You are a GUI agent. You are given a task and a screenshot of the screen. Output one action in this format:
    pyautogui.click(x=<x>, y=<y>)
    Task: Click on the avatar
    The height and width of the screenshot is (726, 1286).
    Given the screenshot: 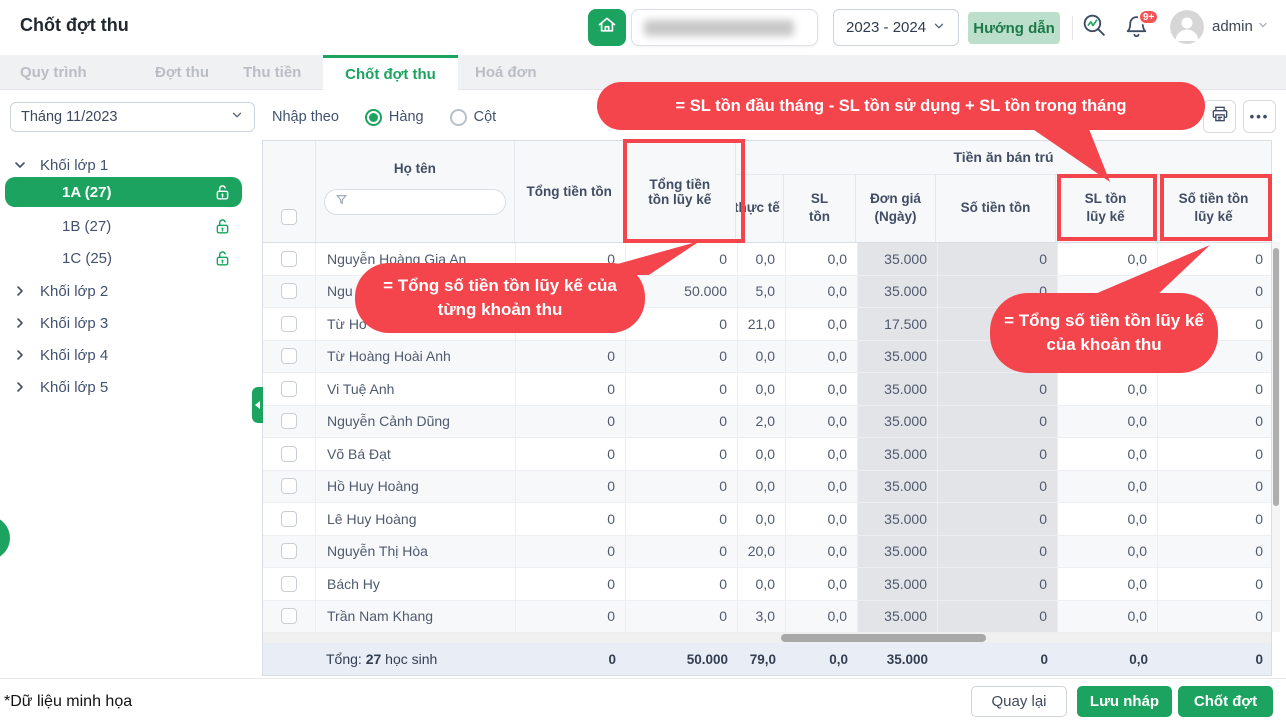 What is the action you would take?
    pyautogui.click(x=1187, y=27)
    